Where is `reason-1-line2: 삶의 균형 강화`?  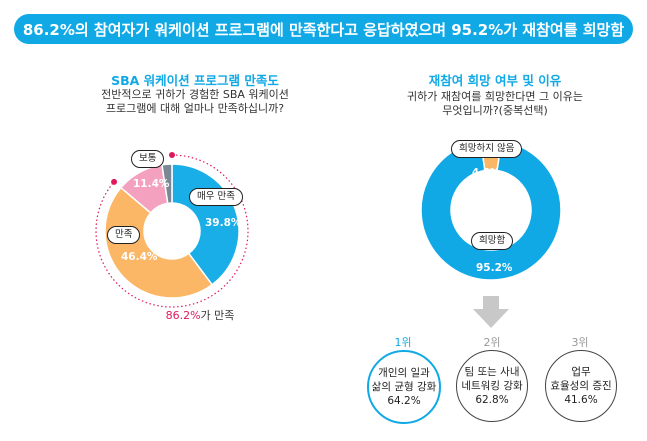 reason-1-line2: 삶의 균형 강화 is located at coordinates (404, 387).